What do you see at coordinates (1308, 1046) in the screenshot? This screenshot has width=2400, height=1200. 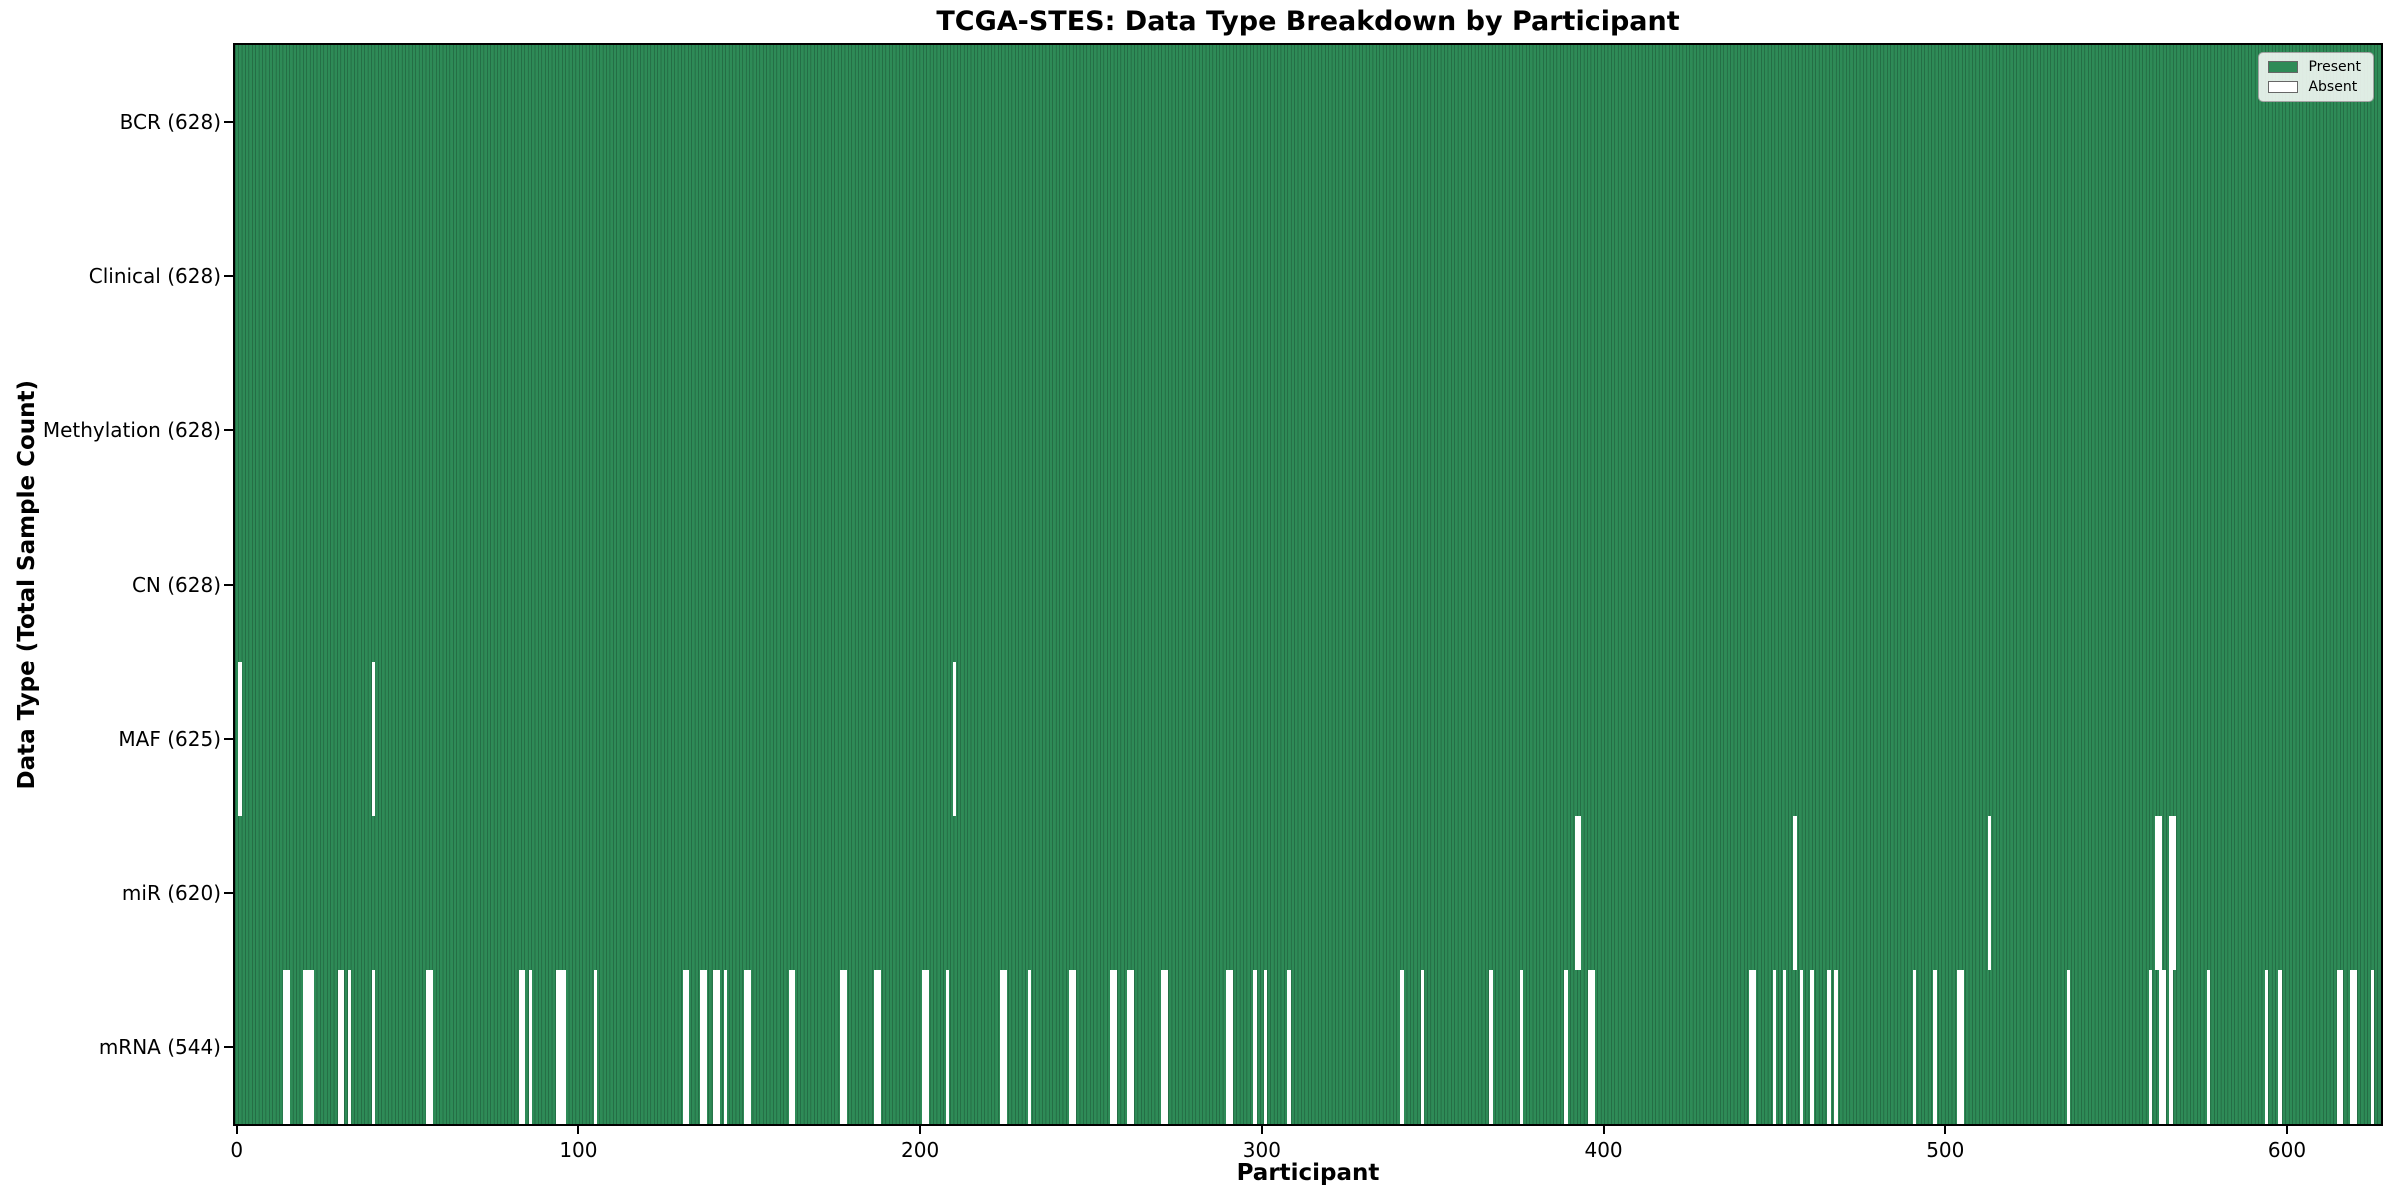 I see `row-bars-mrna` at bounding box center [1308, 1046].